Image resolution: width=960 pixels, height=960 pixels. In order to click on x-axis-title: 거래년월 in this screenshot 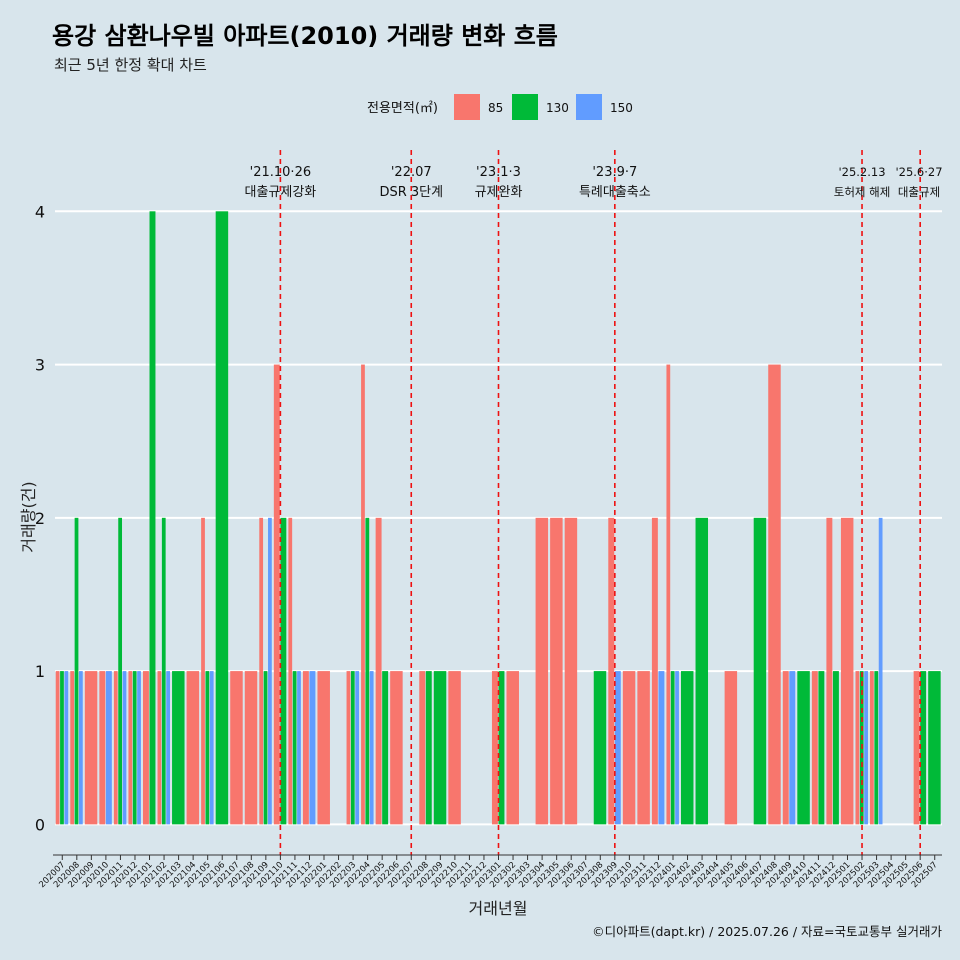, I will do `click(498, 908)`.